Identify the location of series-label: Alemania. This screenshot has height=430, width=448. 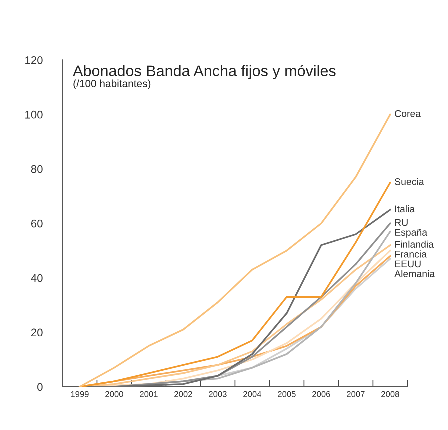
(415, 274).